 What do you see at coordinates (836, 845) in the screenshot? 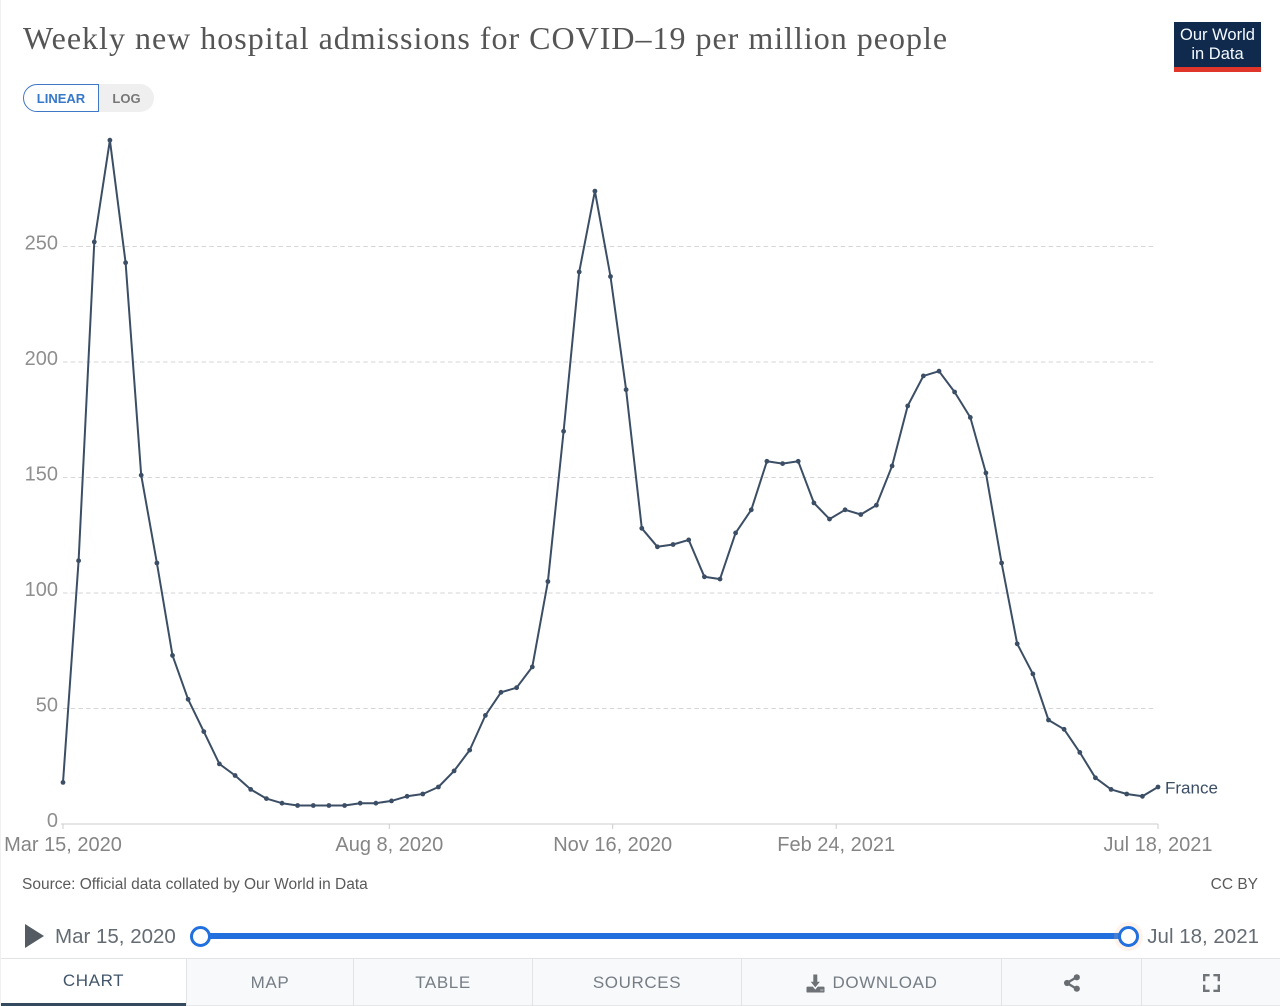
I see `svg-text: Feb 24, 2021` at bounding box center [836, 845].